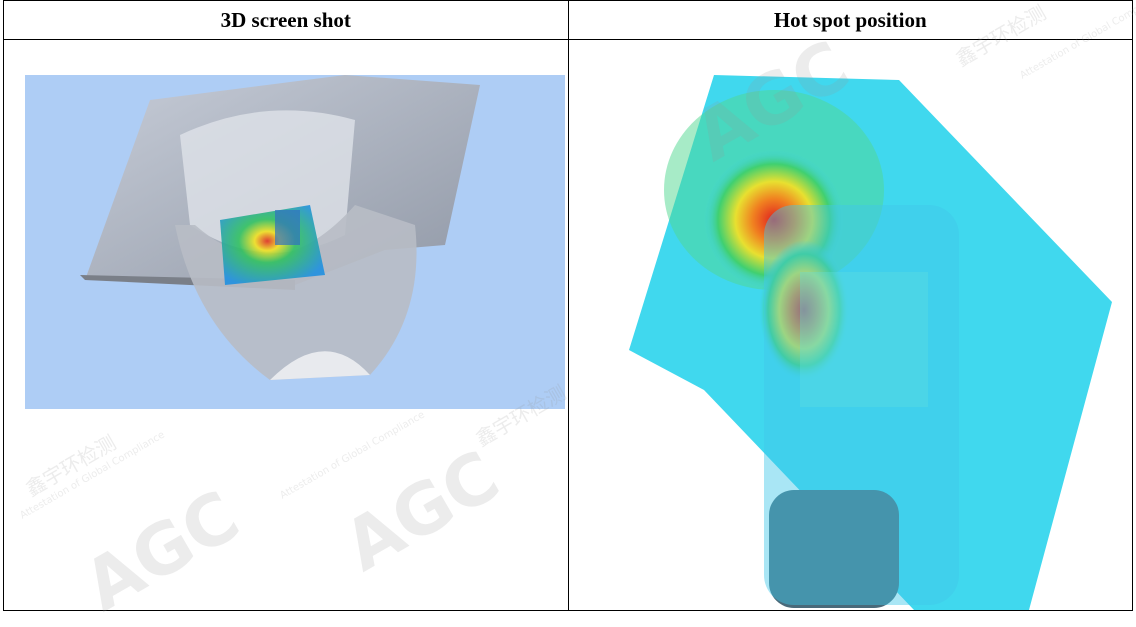  What do you see at coordinates (286, 20) in the screenshot?
I see `header-cell: 3D screen shot` at bounding box center [286, 20].